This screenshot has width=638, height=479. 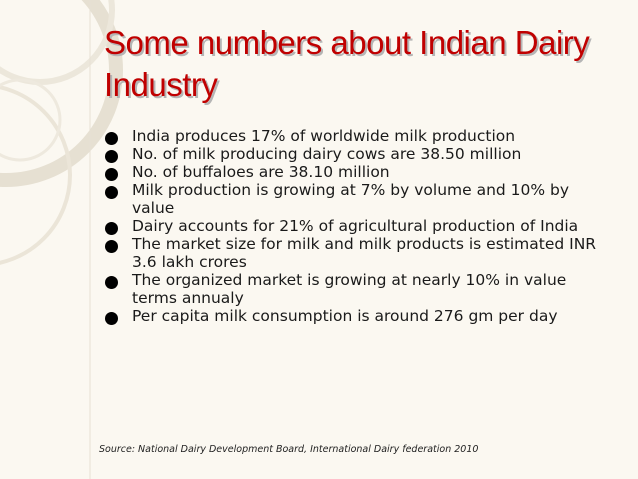 What do you see at coordinates (261, 172) in the screenshot?
I see `bullet-text: No. of buffaloes are 38.10 million` at bounding box center [261, 172].